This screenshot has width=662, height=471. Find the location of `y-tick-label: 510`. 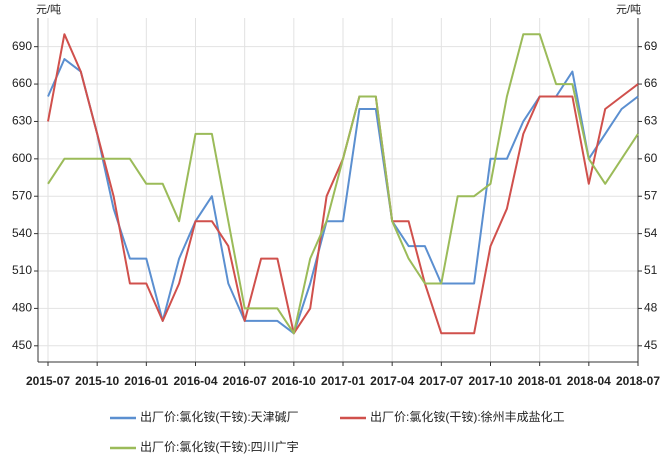

y-tick-label: 510 is located at coordinates (22, 270).